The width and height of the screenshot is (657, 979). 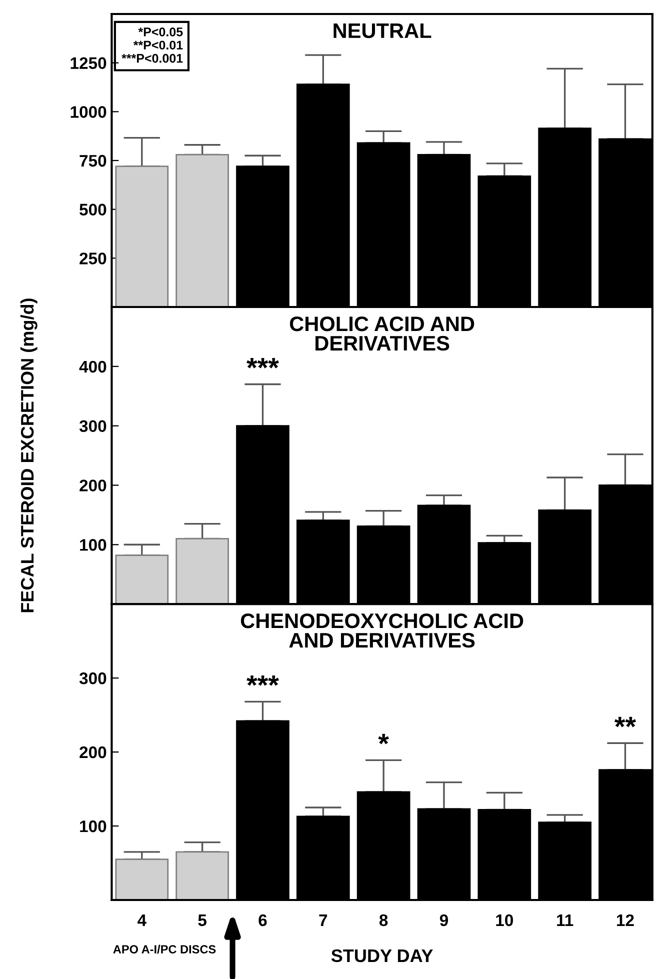 What do you see at coordinates (382, 955) in the screenshot?
I see `x-axis-title: STUDY DAY` at bounding box center [382, 955].